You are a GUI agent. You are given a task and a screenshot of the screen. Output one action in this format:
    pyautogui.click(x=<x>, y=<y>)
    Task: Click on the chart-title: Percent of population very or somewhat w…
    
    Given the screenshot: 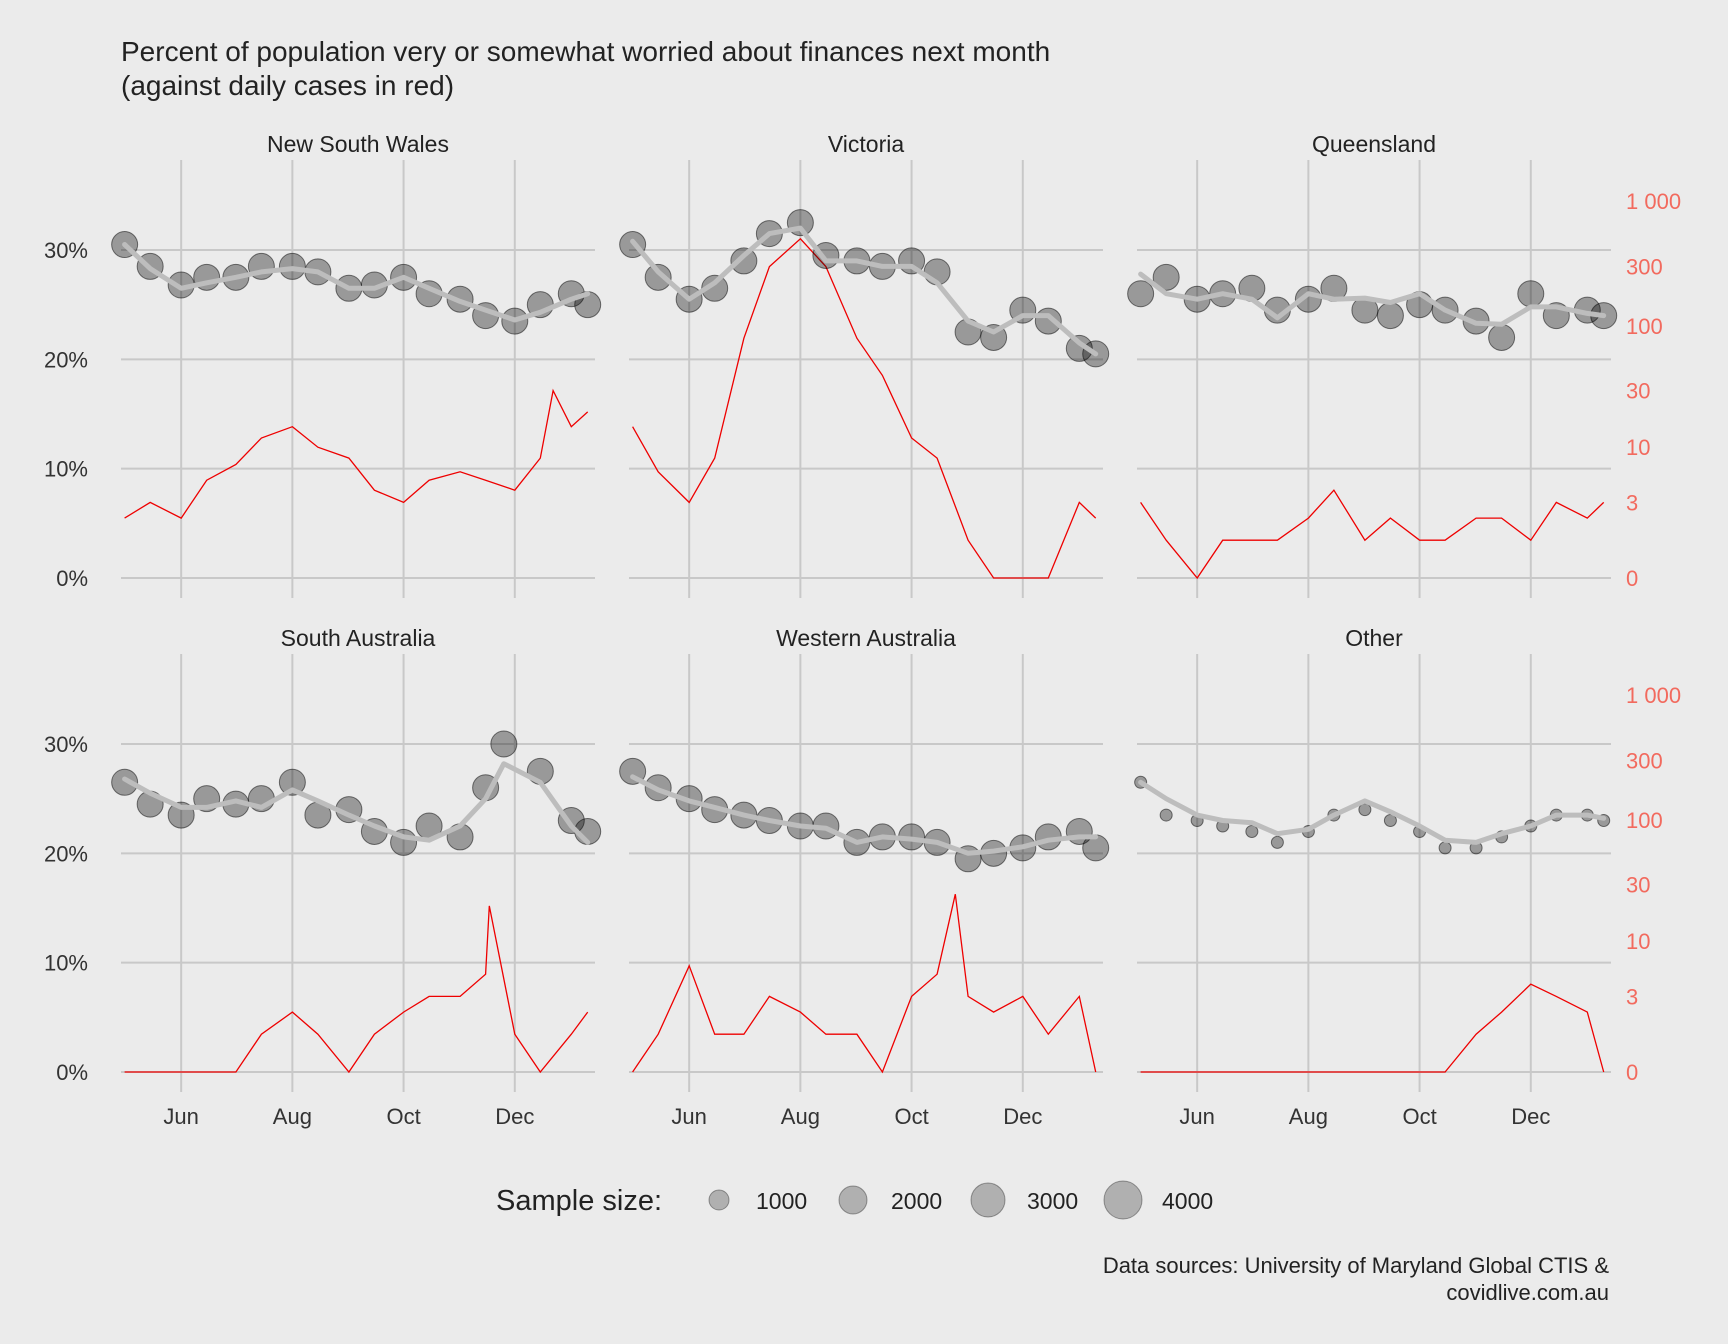 What is the action you would take?
    pyautogui.click(x=585, y=51)
    